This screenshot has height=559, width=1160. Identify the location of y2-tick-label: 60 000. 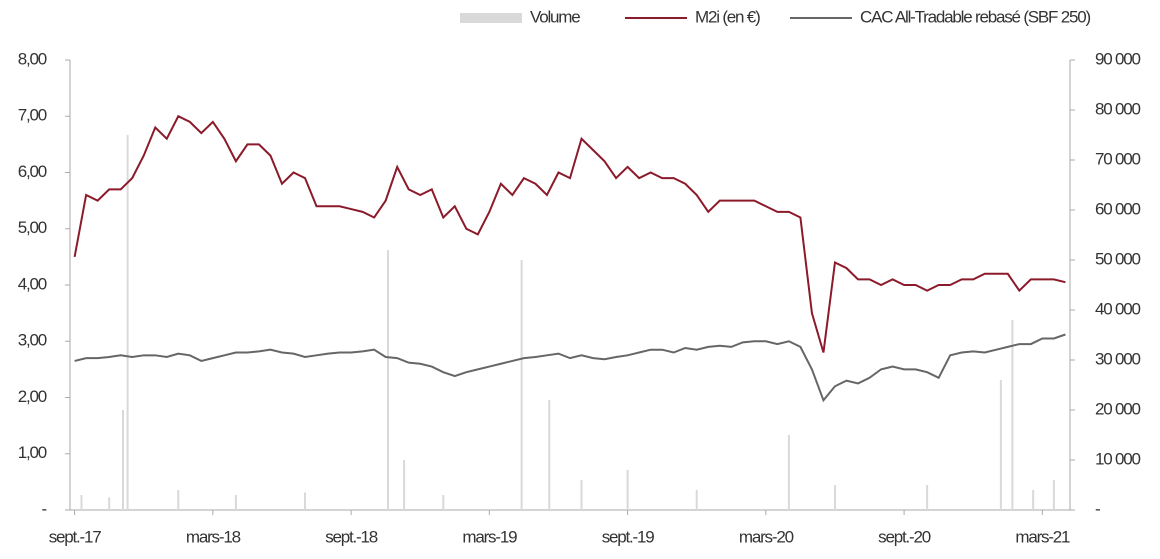
(1118, 208).